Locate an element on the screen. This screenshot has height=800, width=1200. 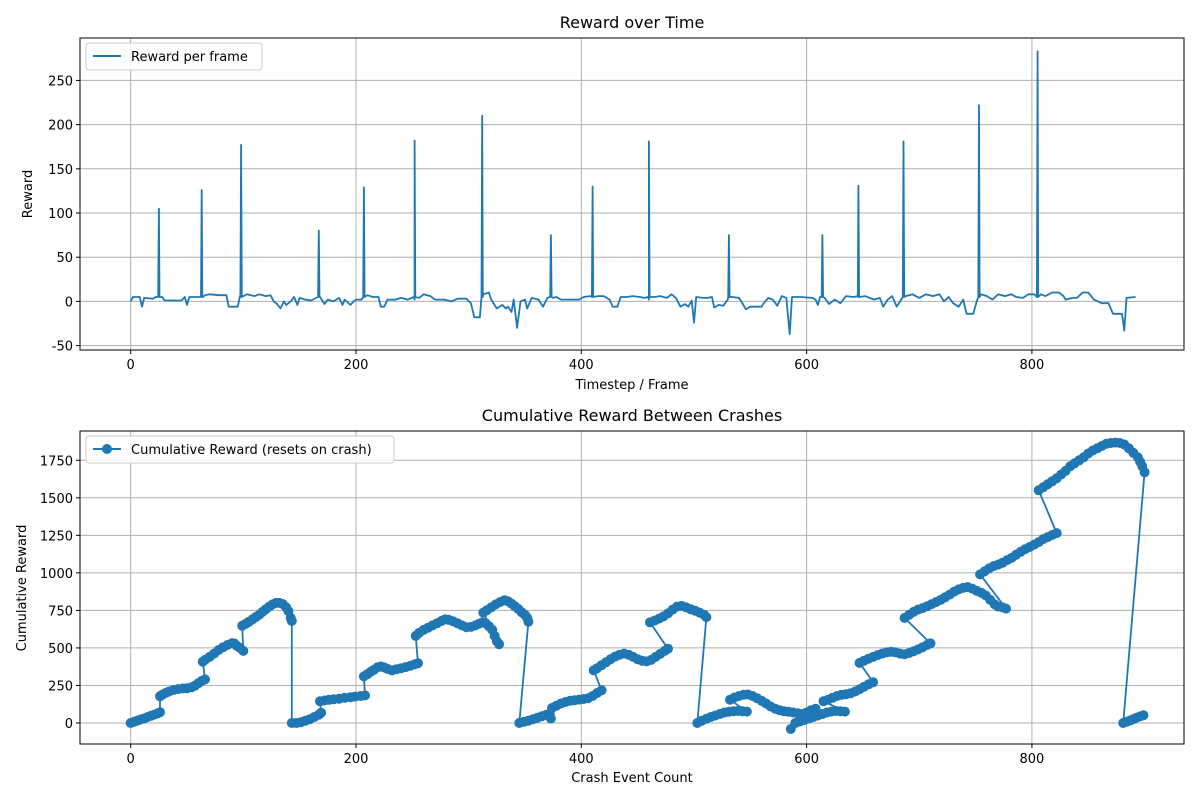
y-tick-label: 1250 is located at coordinates (56, 536).